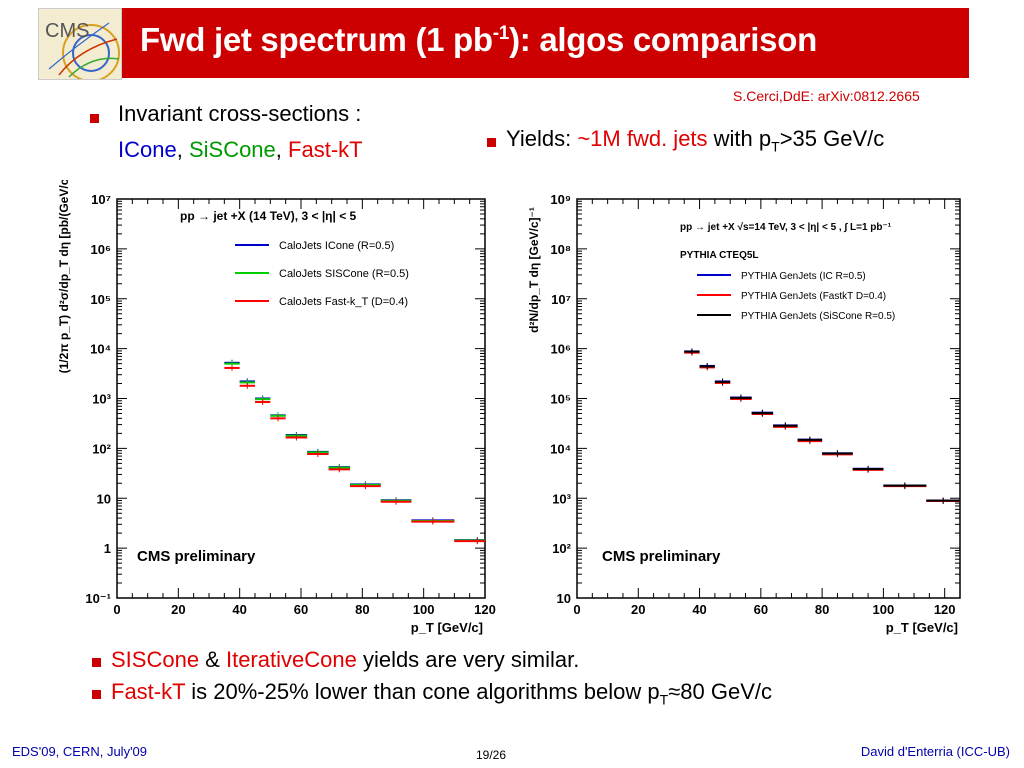  What do you see at coordinates (803, 276) in the screenshot?
I see `legend-label: PYTHIA GenJets (IC R=0.5)` at bounding box center [803, 276].